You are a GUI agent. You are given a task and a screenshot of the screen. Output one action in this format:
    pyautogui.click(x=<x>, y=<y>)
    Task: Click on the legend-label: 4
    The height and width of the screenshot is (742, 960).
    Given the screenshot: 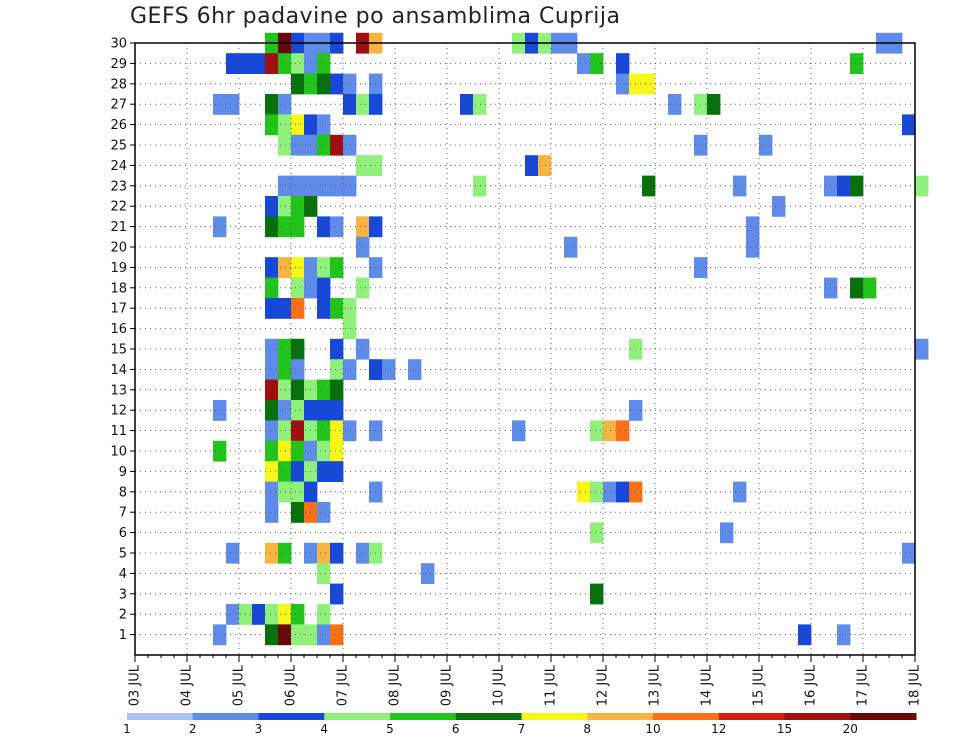 What is the action you would take?
    pyautogui.click(x=324, y=729)
    